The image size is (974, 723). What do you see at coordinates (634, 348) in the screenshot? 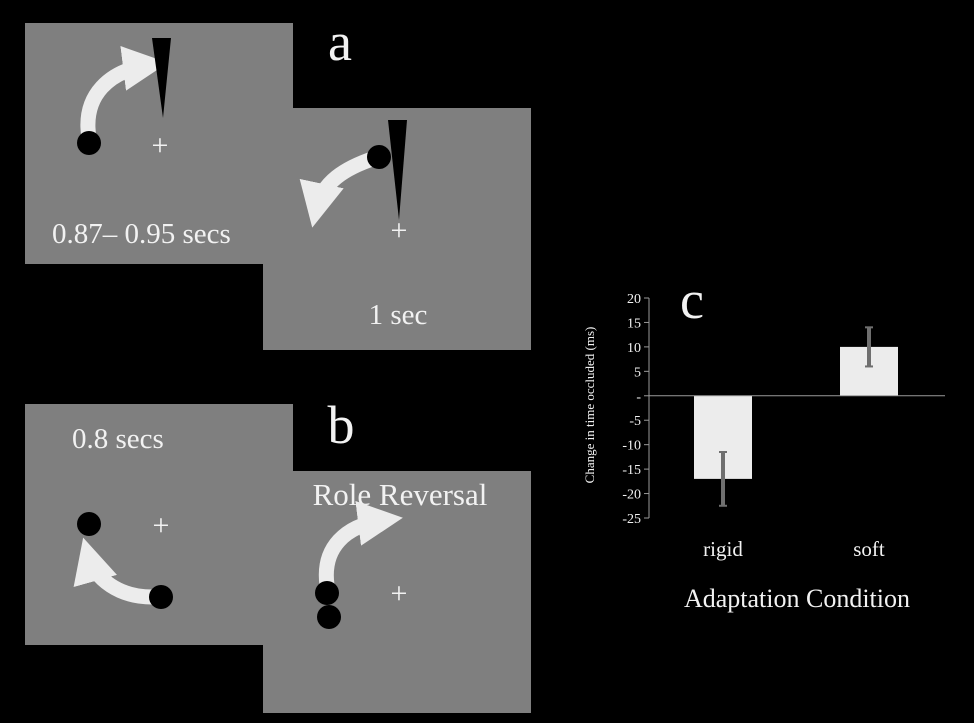
I see `y-tick-label: 10` at bounding box center [634, 348].